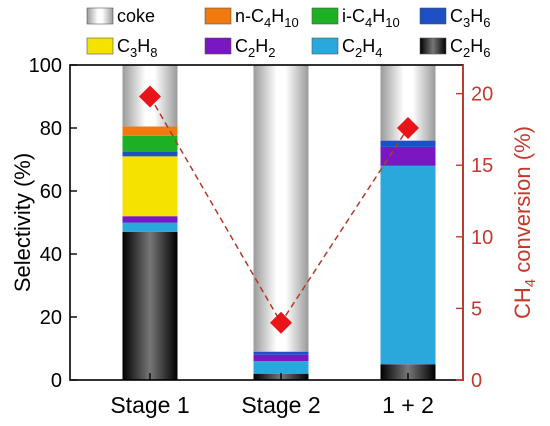  Describe the element at coordinates (267, 18) in the screenshot. I see `legend-label: n-C4H10` at that location.